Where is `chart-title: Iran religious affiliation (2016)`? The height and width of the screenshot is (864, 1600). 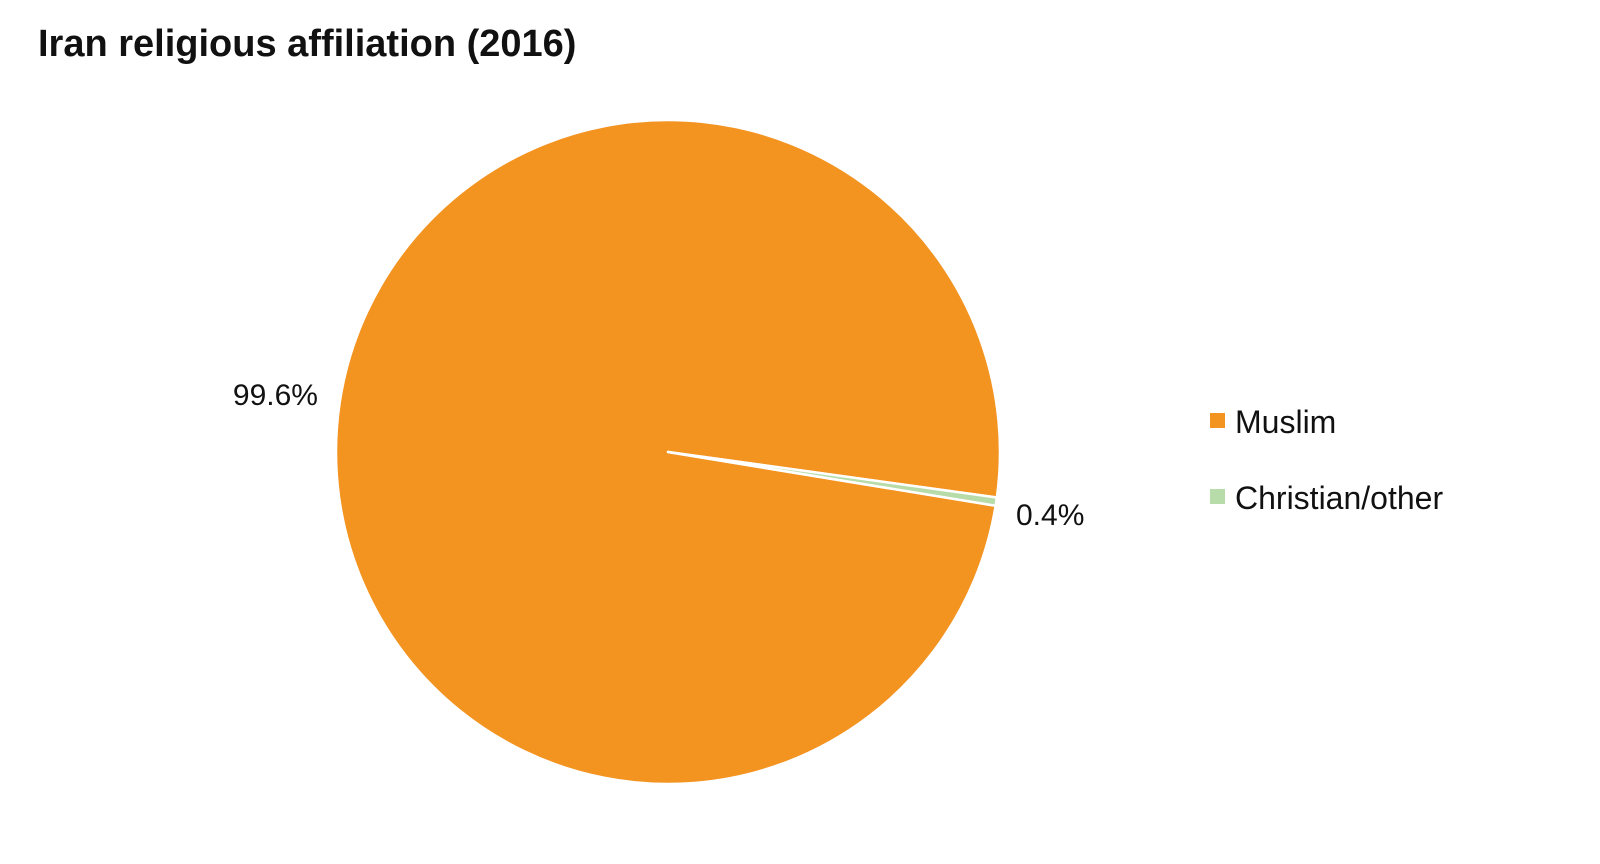
chart-title: Iran religious affiliation (2016) is located at coordinates (307, 44).